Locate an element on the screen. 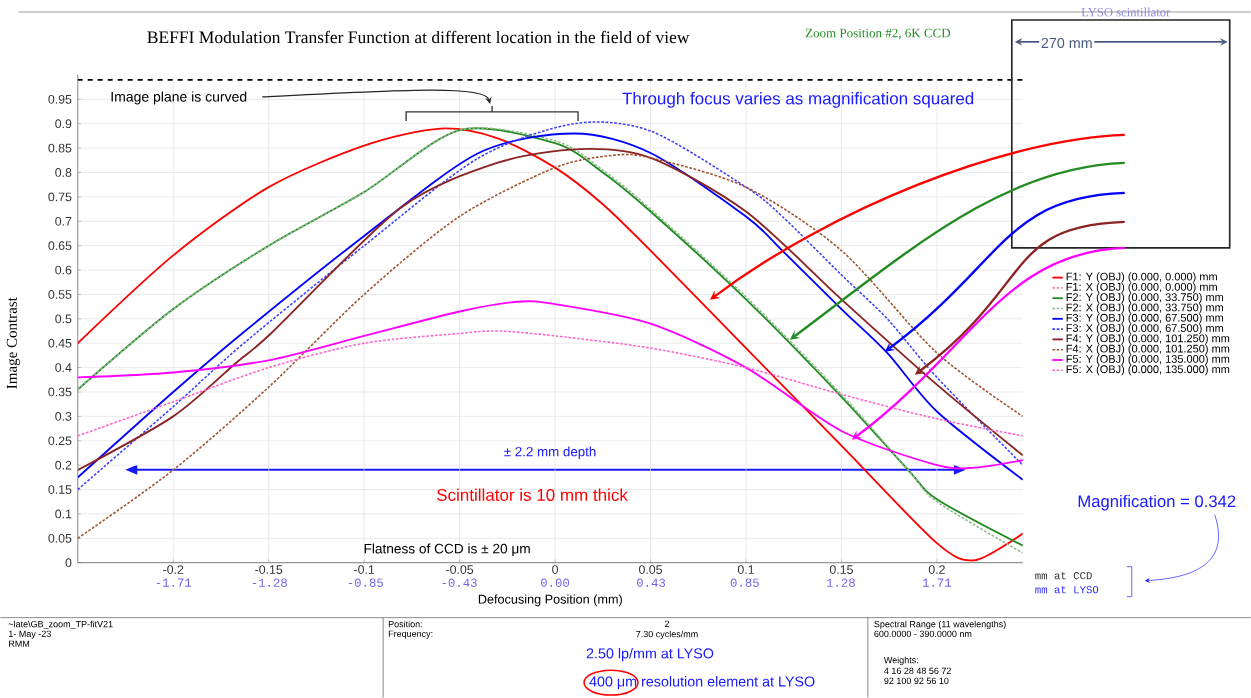  text: 600.0000 - 390.0000 nm is located at coordinates (923, 634).